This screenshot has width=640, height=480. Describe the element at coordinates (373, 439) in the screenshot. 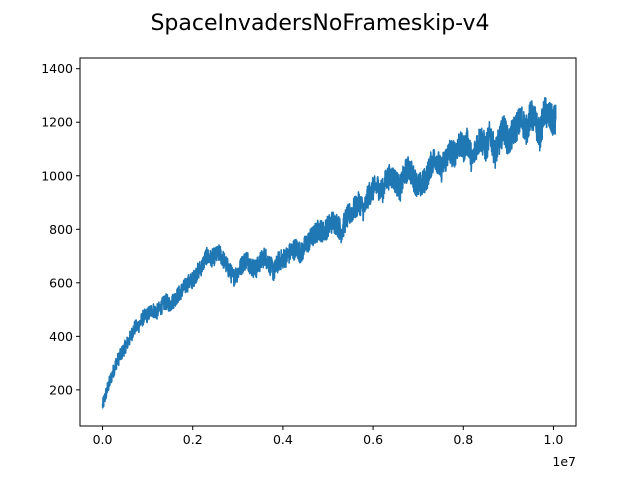

I see `x-tick-label: 0.6` at that location.